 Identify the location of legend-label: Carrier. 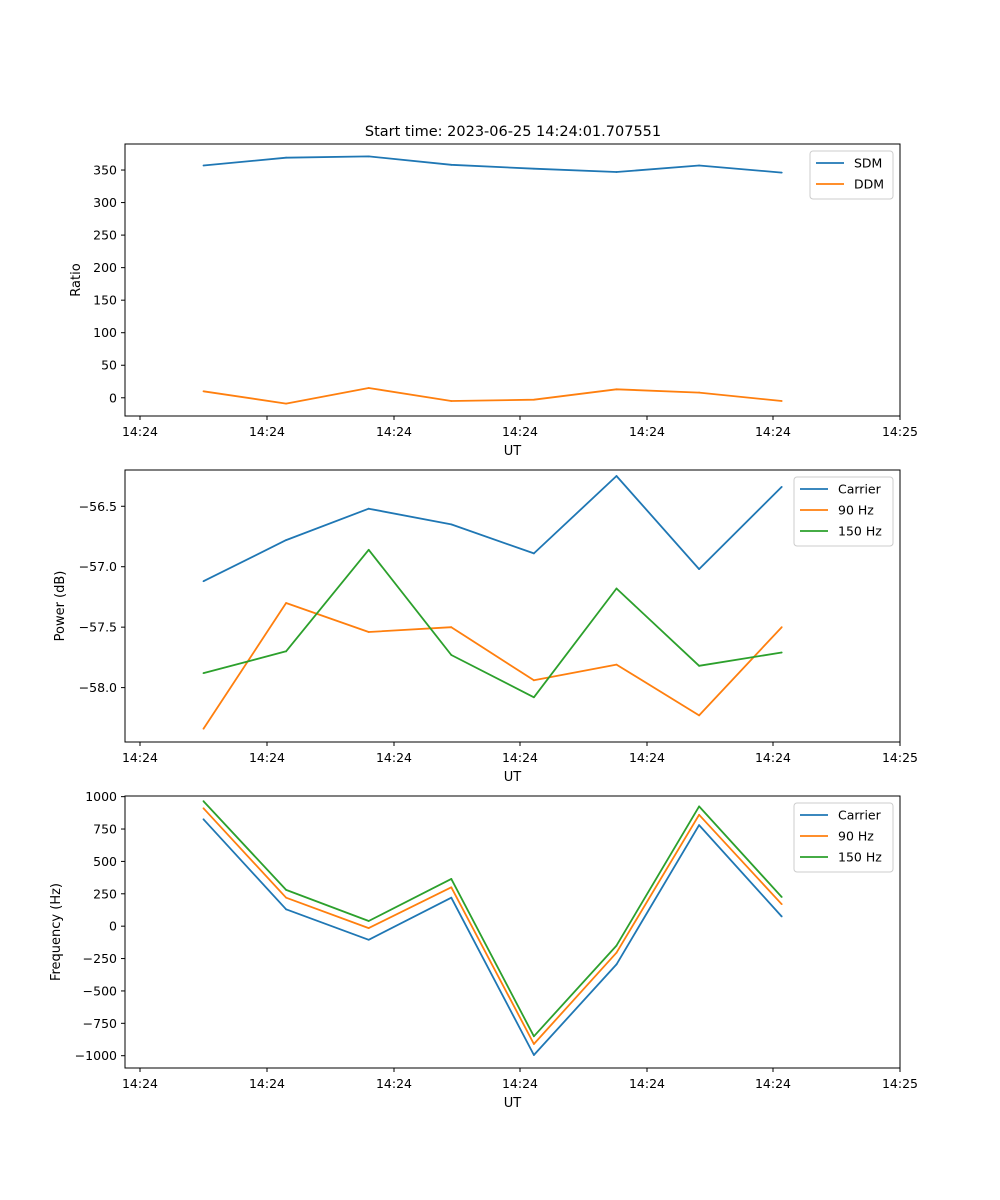
(860, 489).